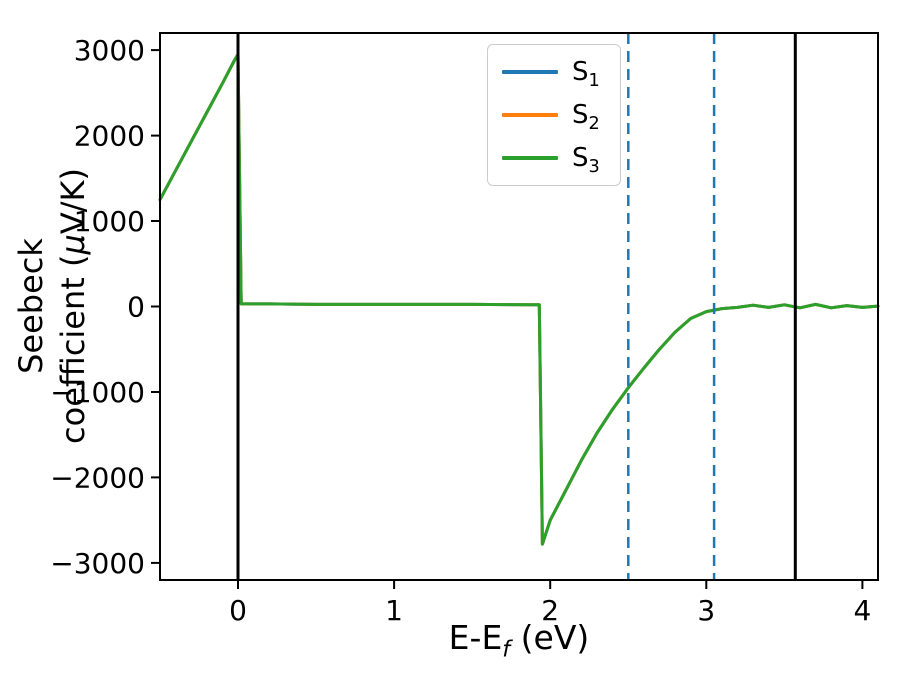 The height and width of the screenshot is (700, 900). I want to click on y-tick-label: 1000, so click(109, 221).